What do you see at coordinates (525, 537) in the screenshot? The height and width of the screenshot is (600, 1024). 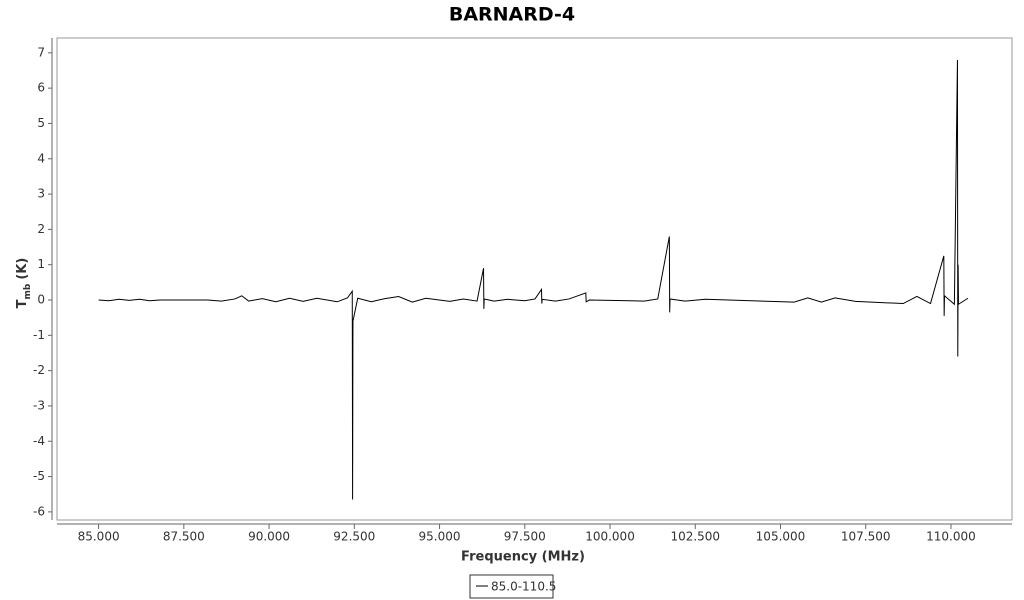 I see `x-tick-label: 97.500` at bounding box center [525, 537].